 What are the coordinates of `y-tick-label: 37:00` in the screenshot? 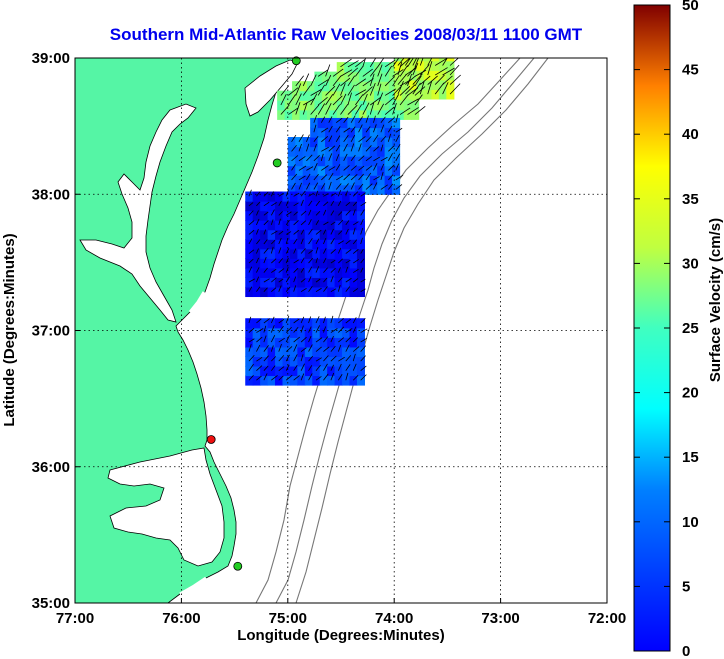 It's located at (51, 331).